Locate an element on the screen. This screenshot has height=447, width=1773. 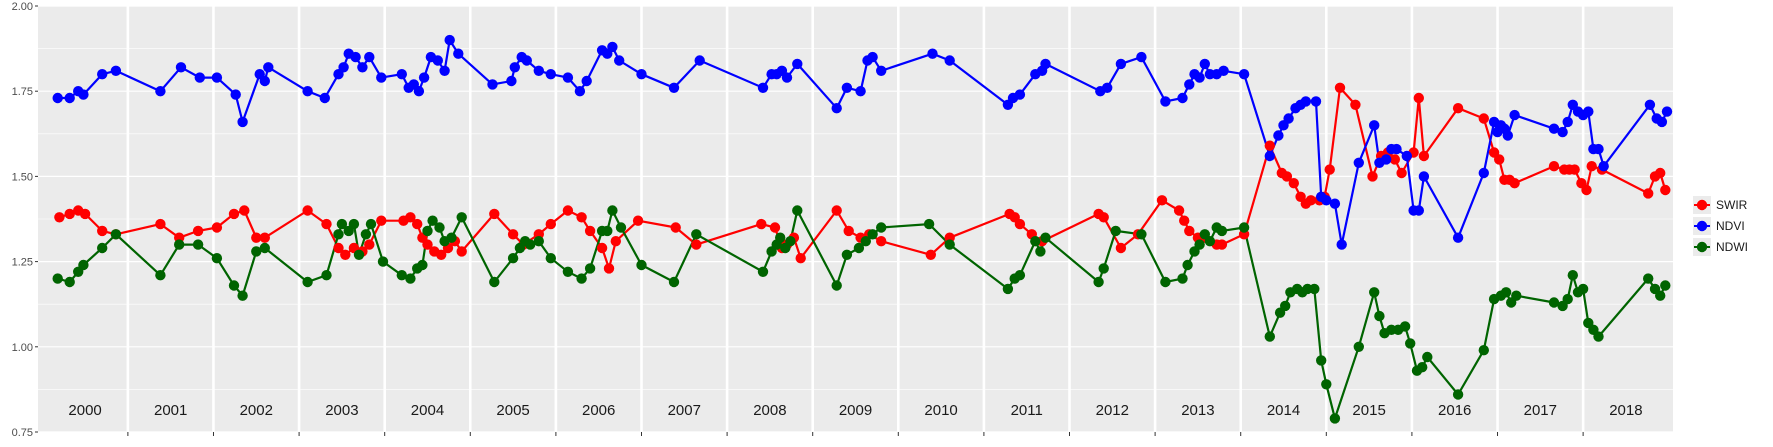
y-tick-label: 1.50 is located at coordinates (22, 177).